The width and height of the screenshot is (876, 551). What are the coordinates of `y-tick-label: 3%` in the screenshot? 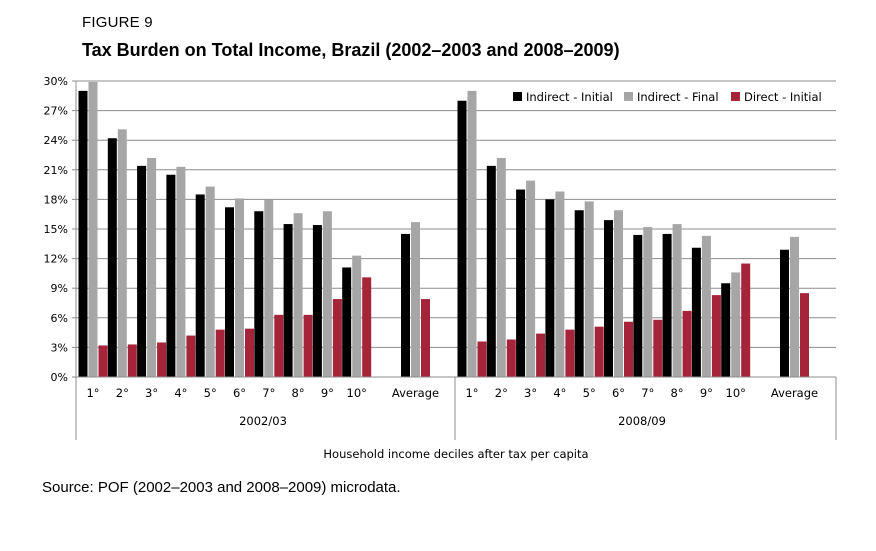 It's located at (59, 347).